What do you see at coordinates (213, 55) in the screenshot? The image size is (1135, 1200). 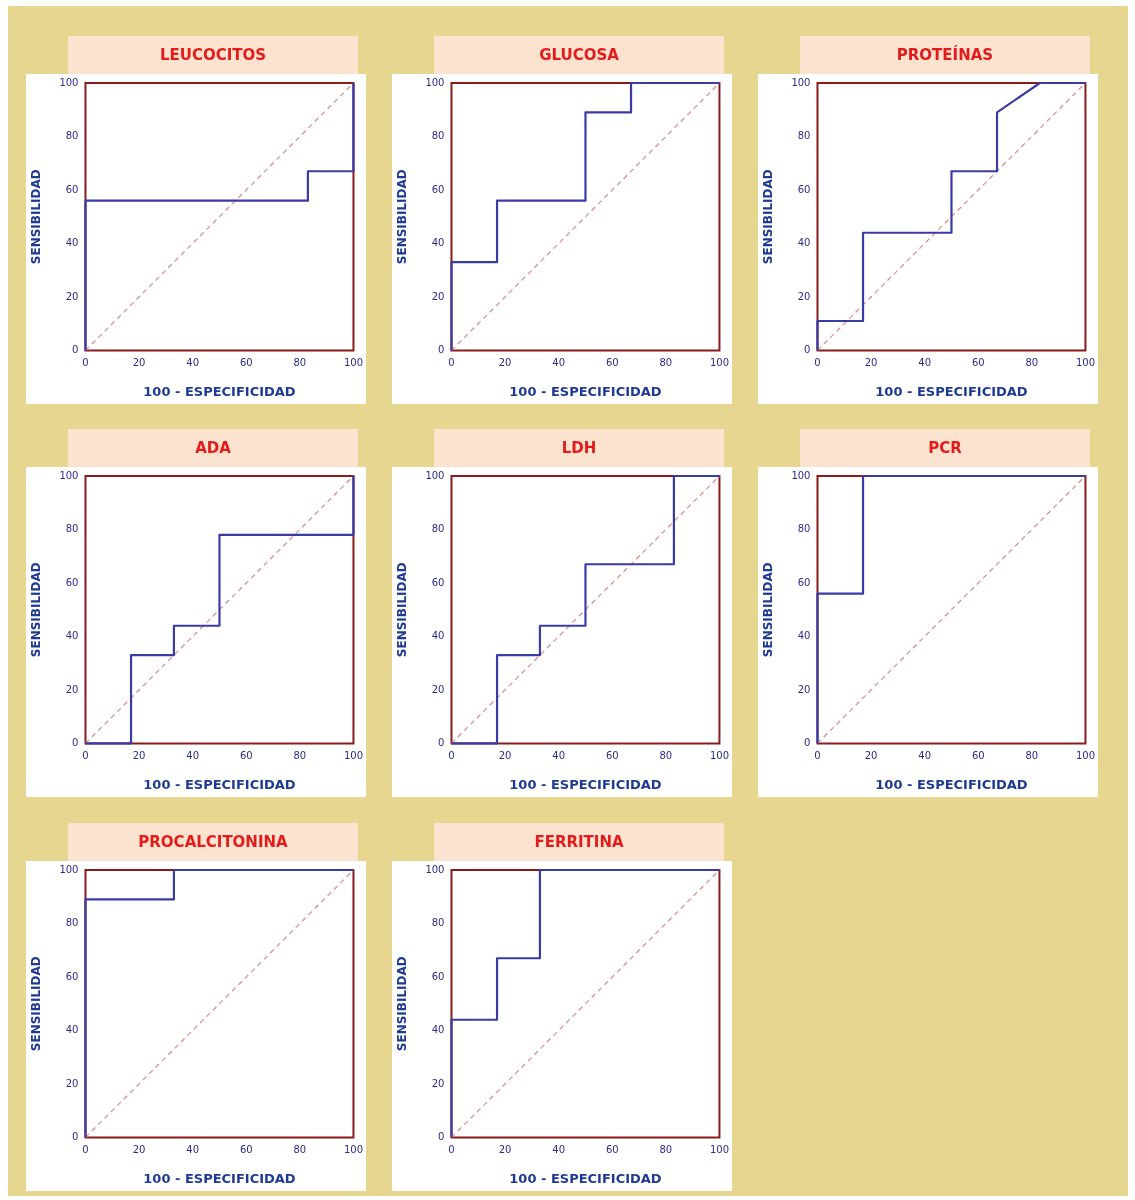 I see `chart-title: LEUCOCITOS` at bounding box center [213, 55].